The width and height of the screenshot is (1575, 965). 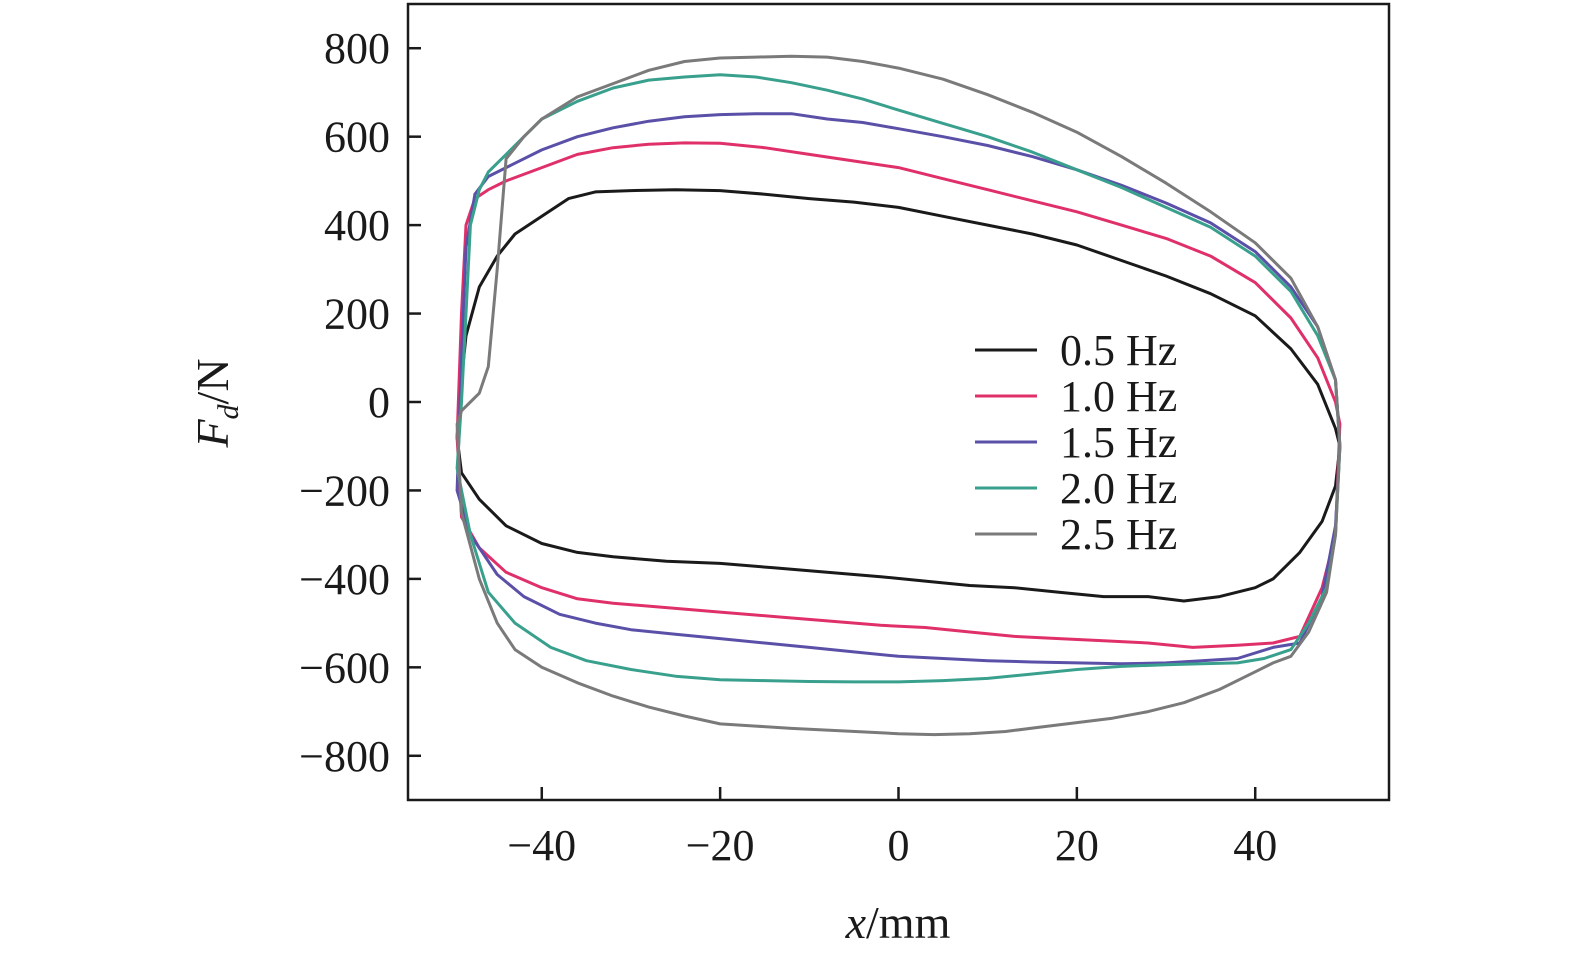 I want to click on y-tick-label: 0, so click(x=379, y=402).